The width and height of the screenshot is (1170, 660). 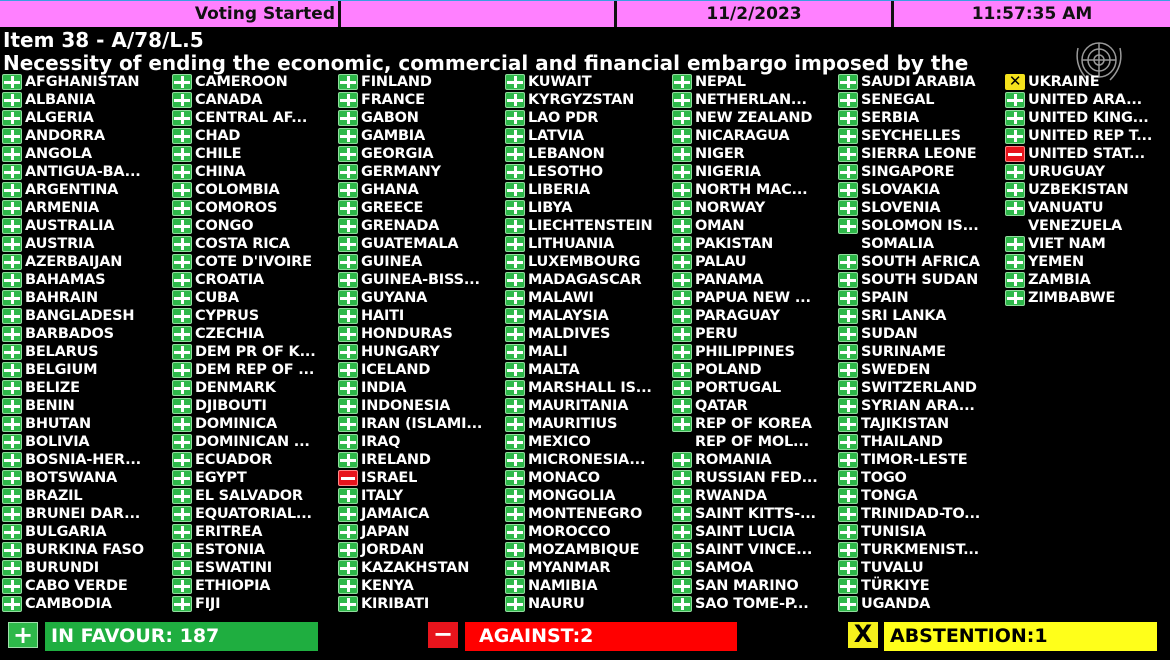 I want to click on country-name: NAMIBIA, so click(x=563, y=586).